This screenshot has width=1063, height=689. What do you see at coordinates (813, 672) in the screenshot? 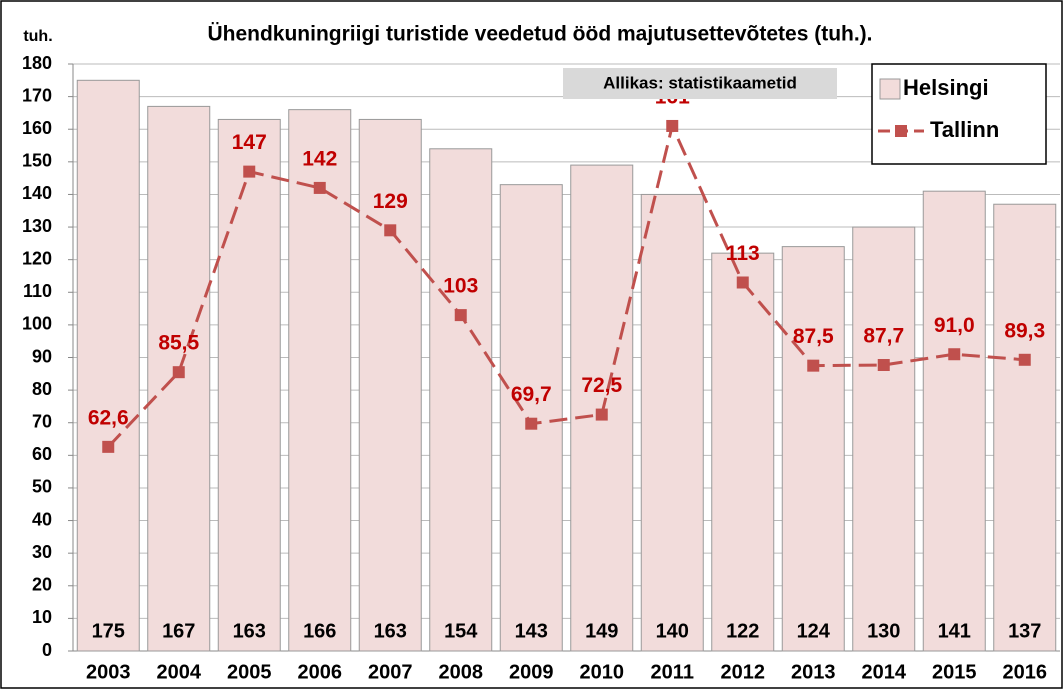
I see `x-tick-label: 2013` at bounding box center [813, 672].